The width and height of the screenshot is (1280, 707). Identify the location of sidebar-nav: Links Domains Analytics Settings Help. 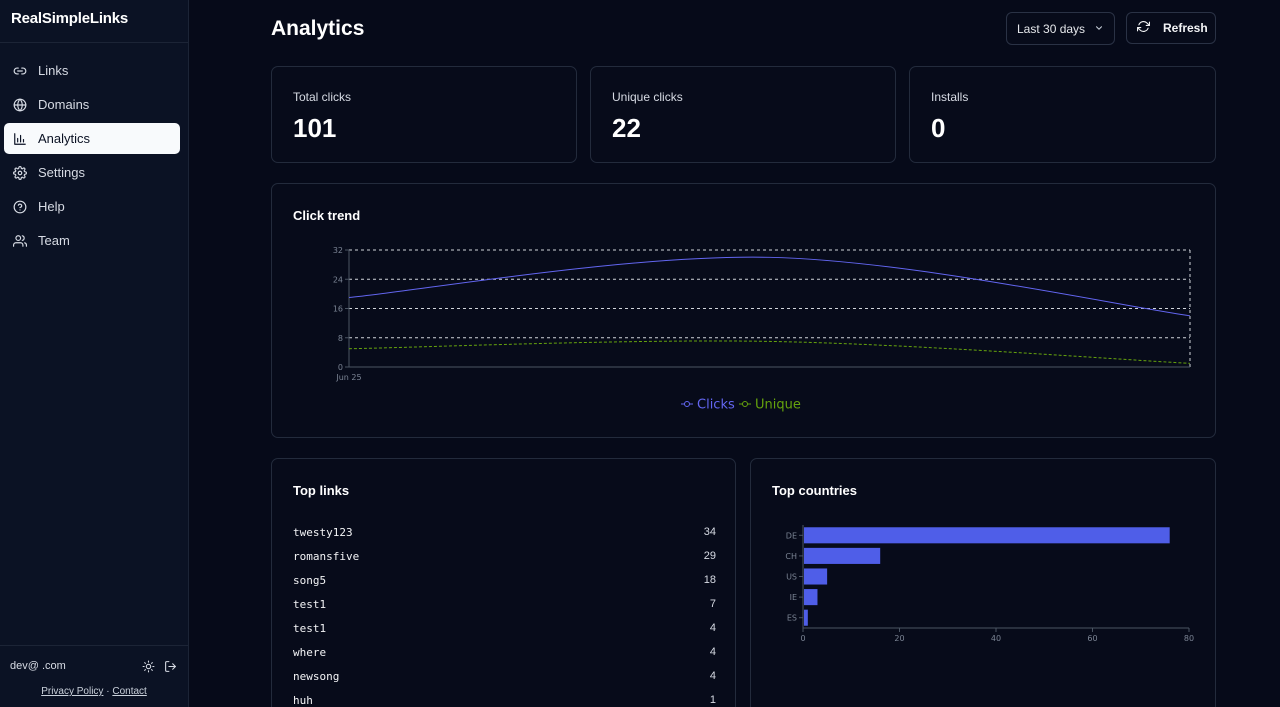
(94, 149).